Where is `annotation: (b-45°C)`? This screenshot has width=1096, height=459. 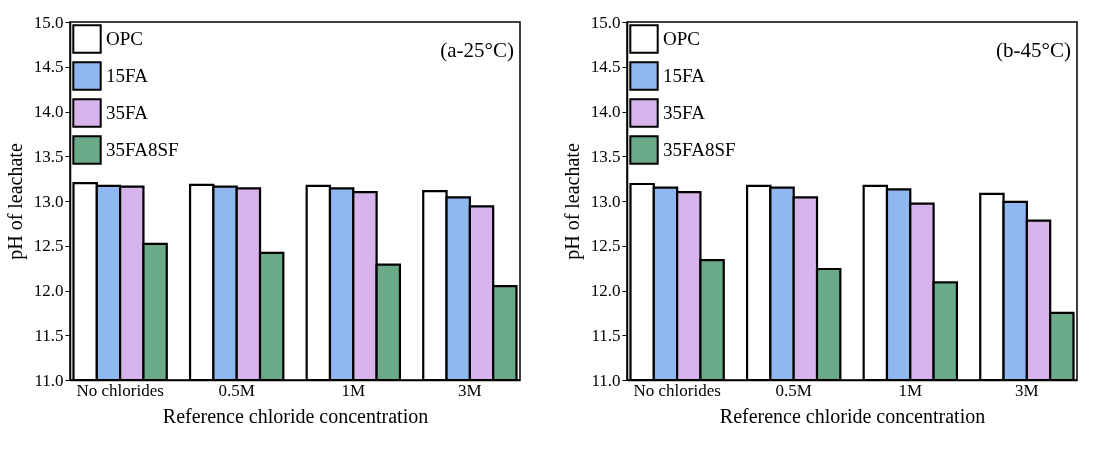 annotation: (b-45°C) is located at coordinates (1033, 50).